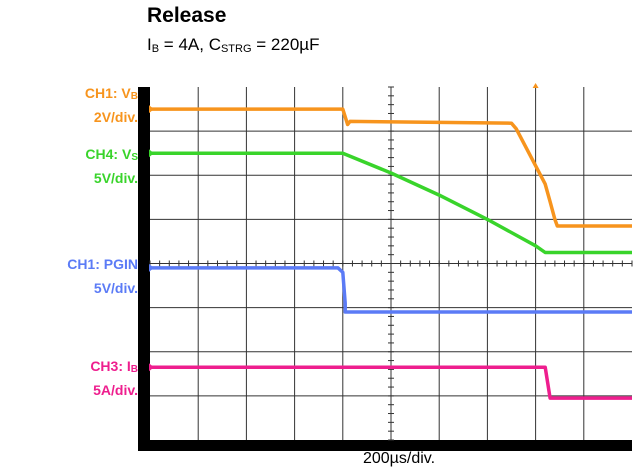 The image size is (638, 475). Describe the element at coordinates (111, 93) in the screenshot. I see `channel-name: CH1: VB` at that location.